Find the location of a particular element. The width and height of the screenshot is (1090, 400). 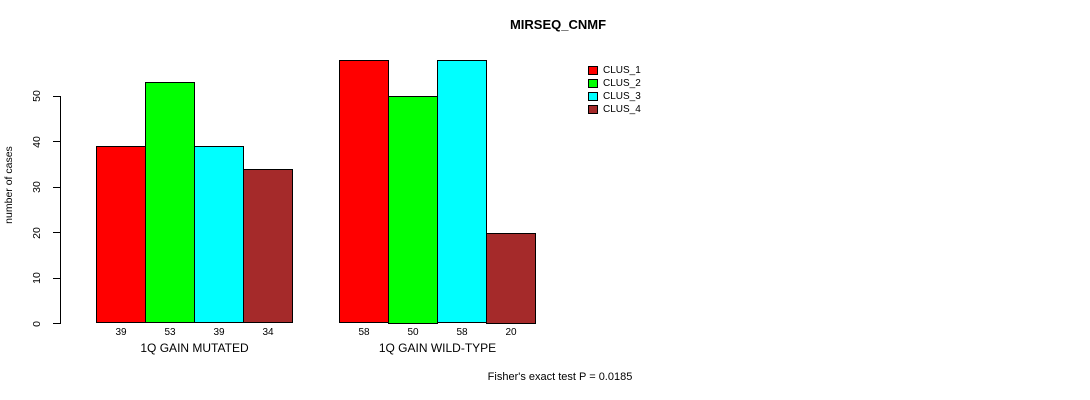

bar-clus_3-1q-gain-mutated is located at coordinates (219, 235).